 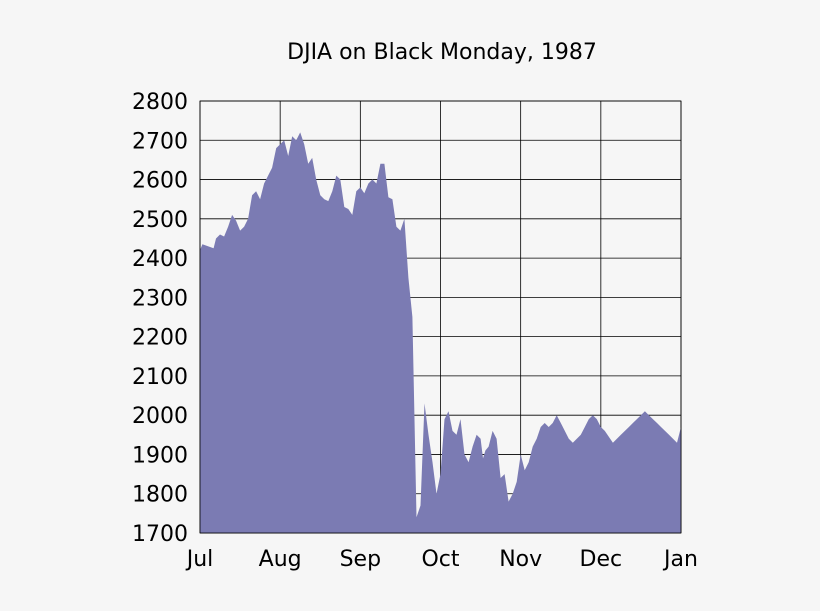 I want to click on x-tick-label: Jul, so click(x=199, y=559).